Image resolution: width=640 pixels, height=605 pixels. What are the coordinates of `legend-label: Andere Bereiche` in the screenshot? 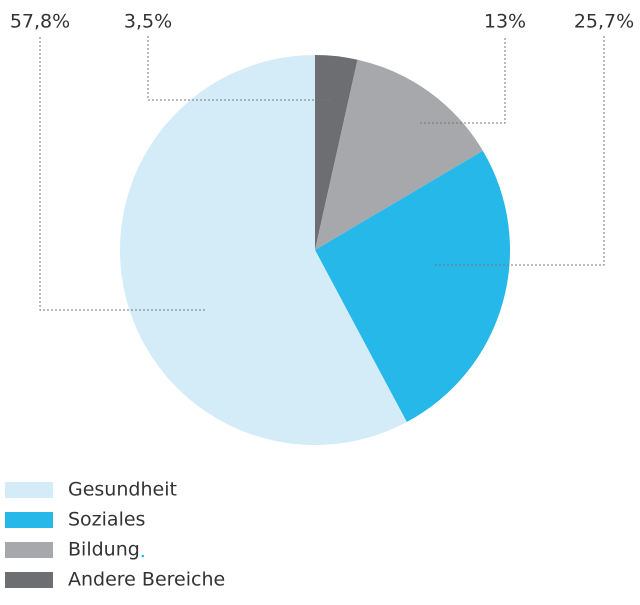 It's located at (146, 580).